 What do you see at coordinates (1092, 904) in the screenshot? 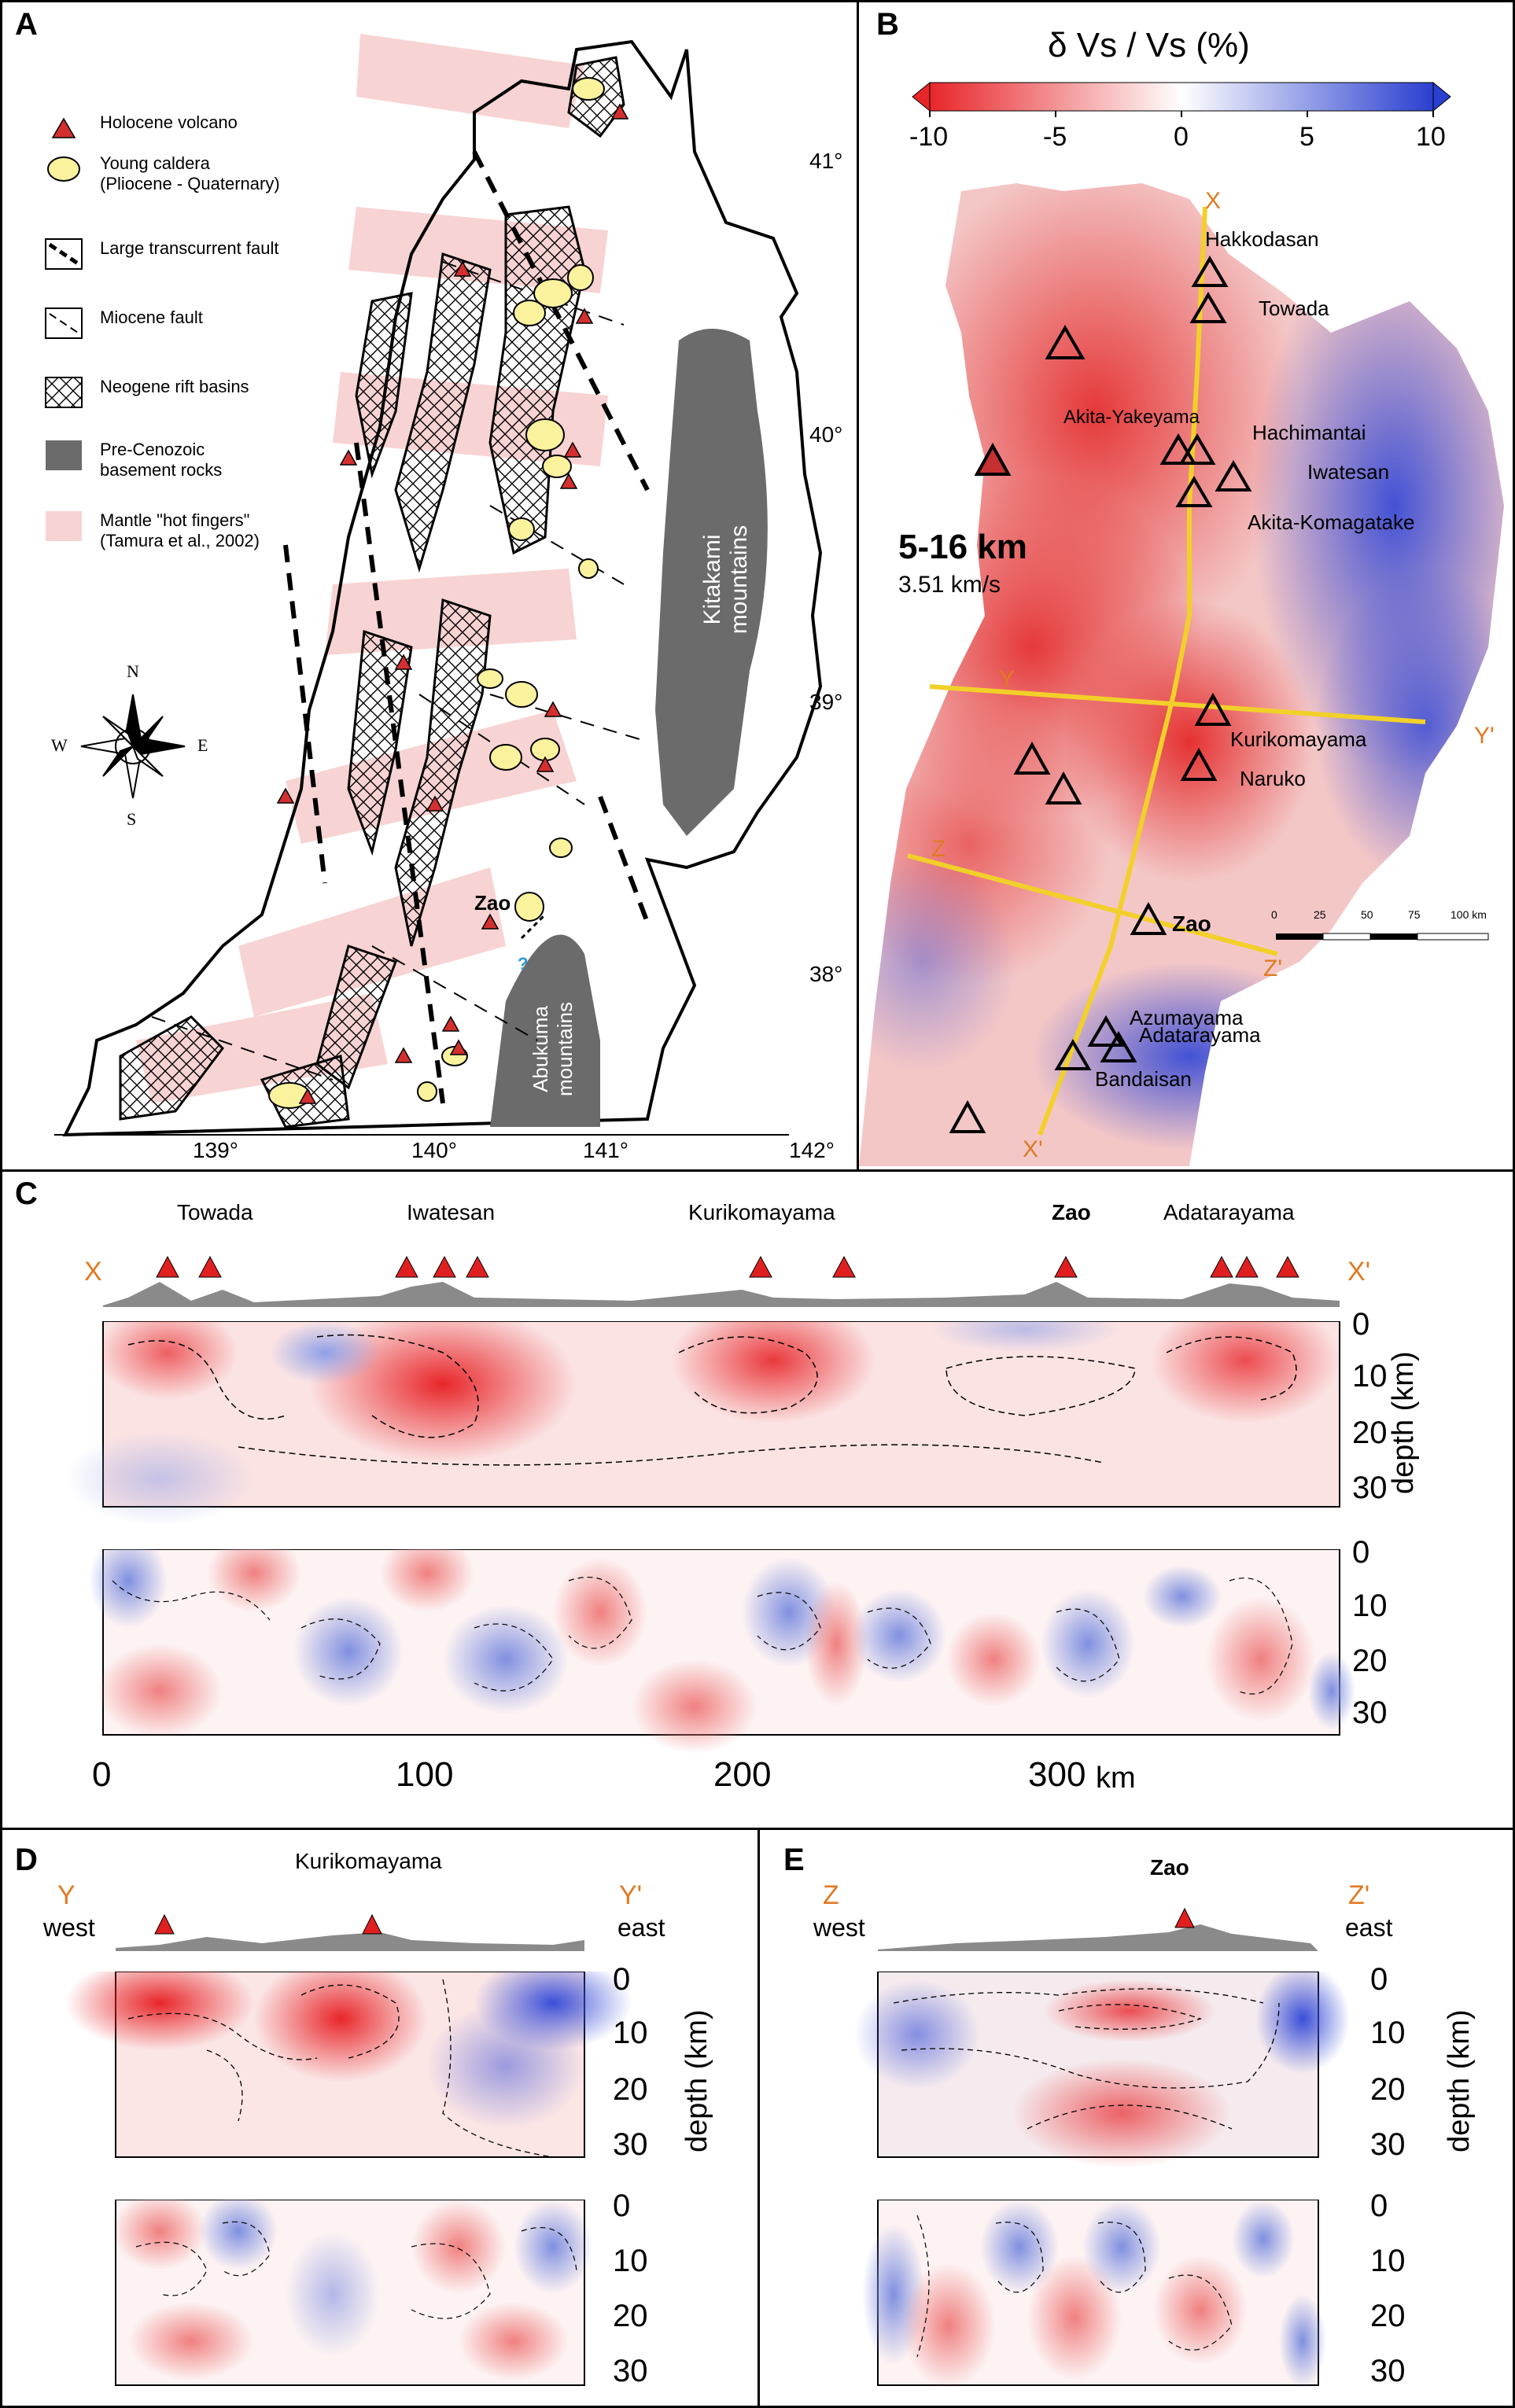
I see `profile-z` at bounding box center [1092, 904].